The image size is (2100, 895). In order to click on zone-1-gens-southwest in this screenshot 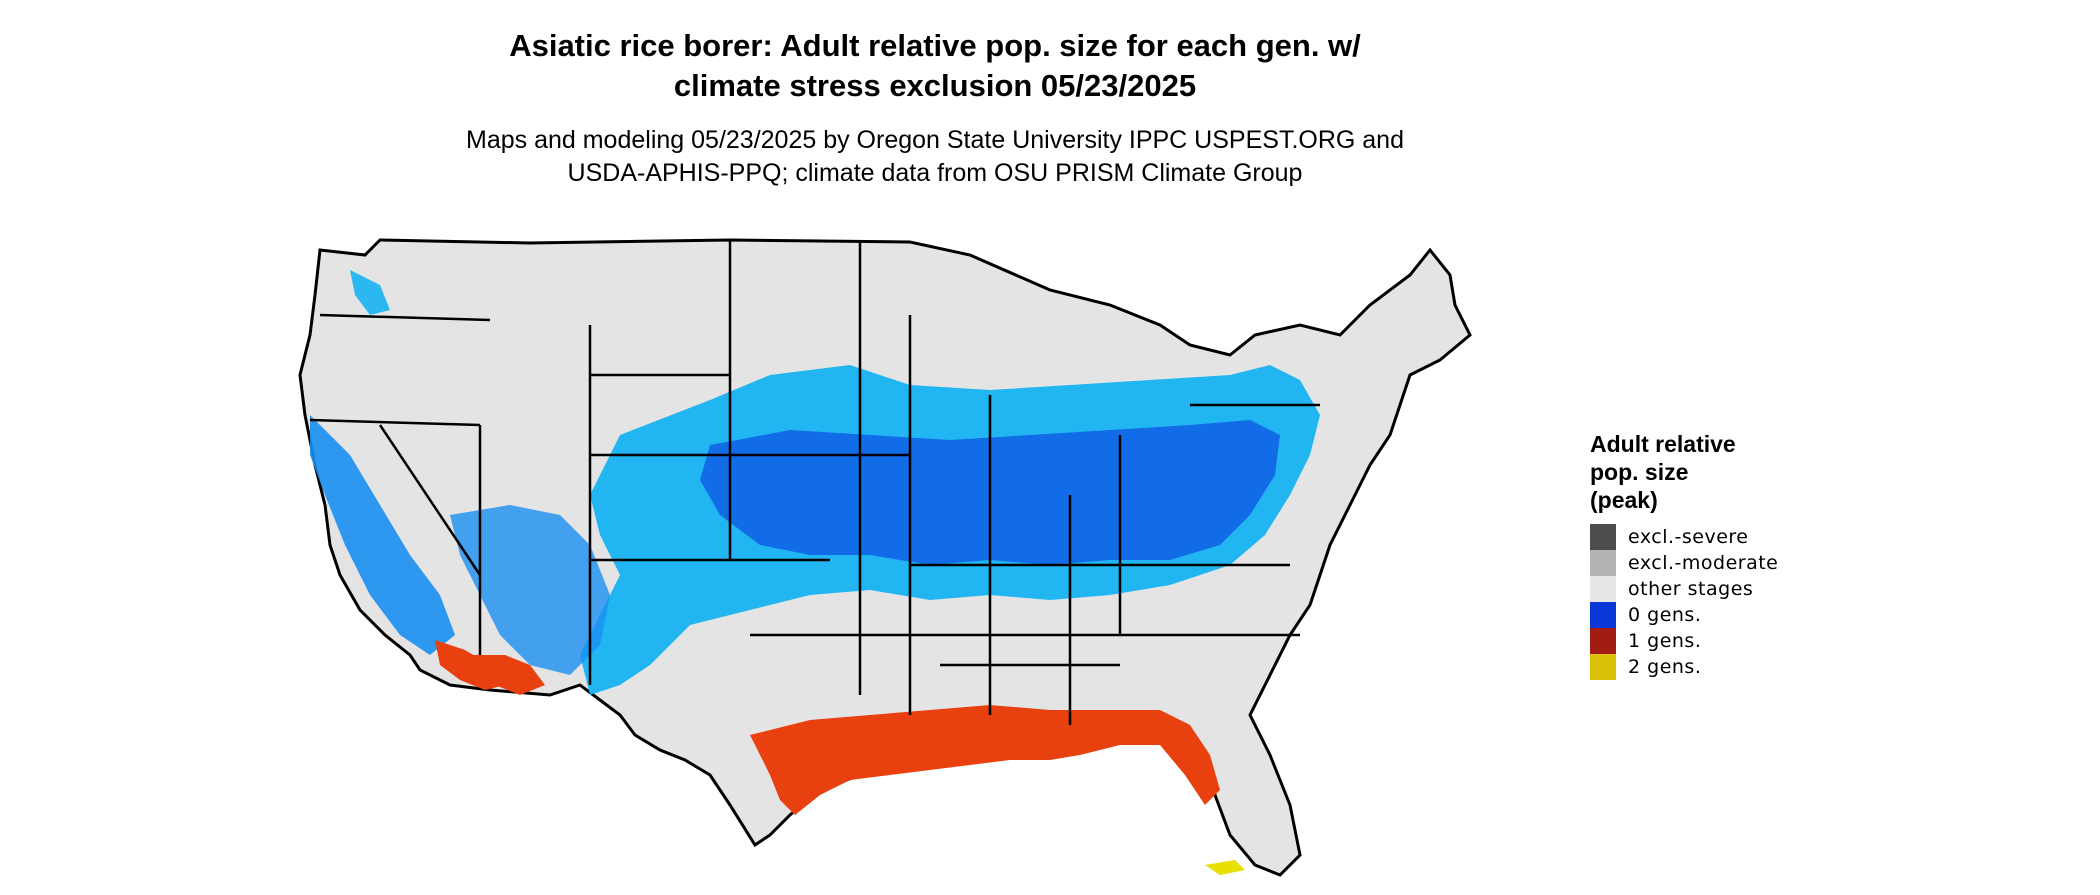, I will do `click(470, 665)`.